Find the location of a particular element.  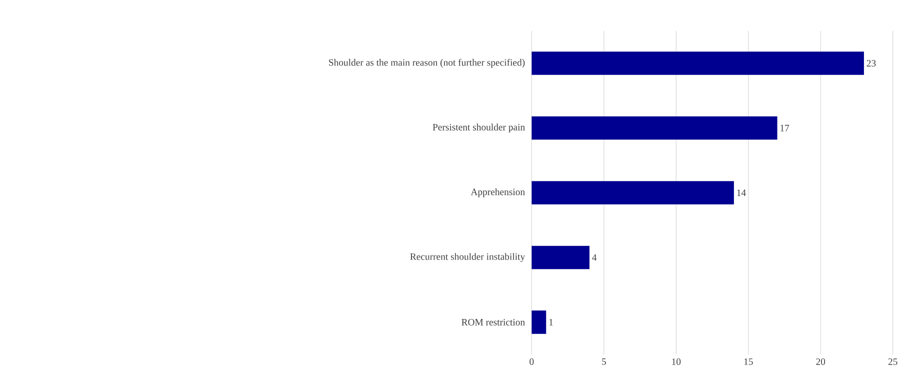

x-tick-label: 5 is located at coordinates (604, 361).